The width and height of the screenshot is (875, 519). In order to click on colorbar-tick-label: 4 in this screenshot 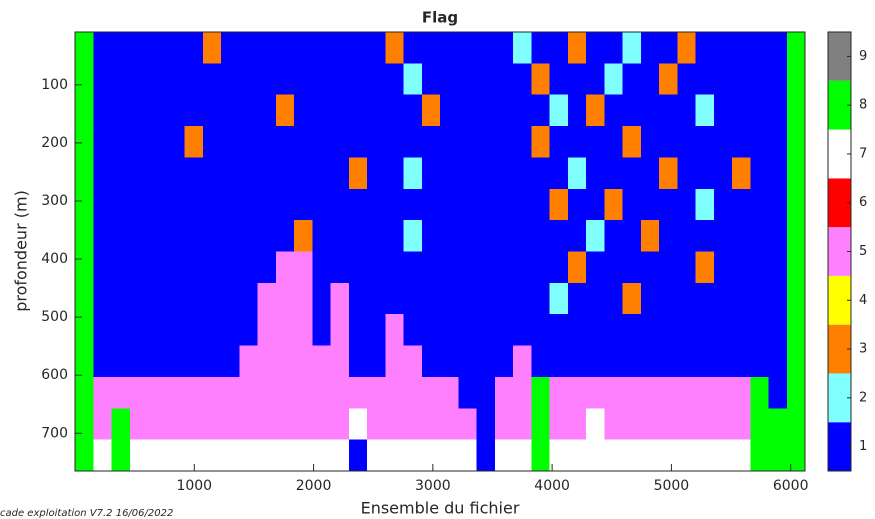, I will do `click(863, 300)`.